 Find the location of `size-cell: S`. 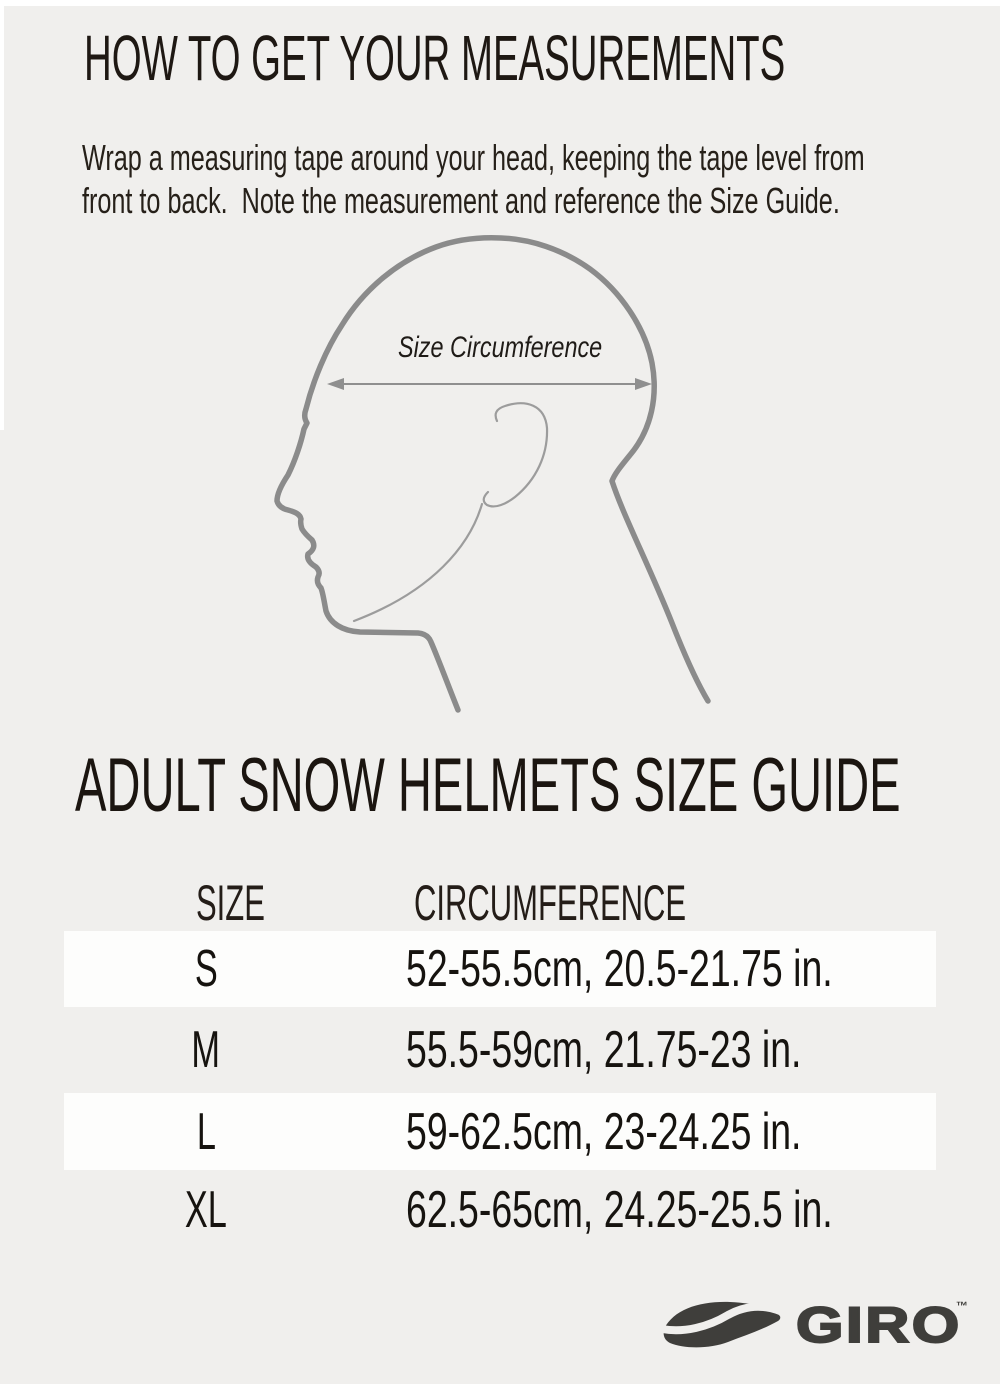

size-cell: S is located at coordinates (206, 969).